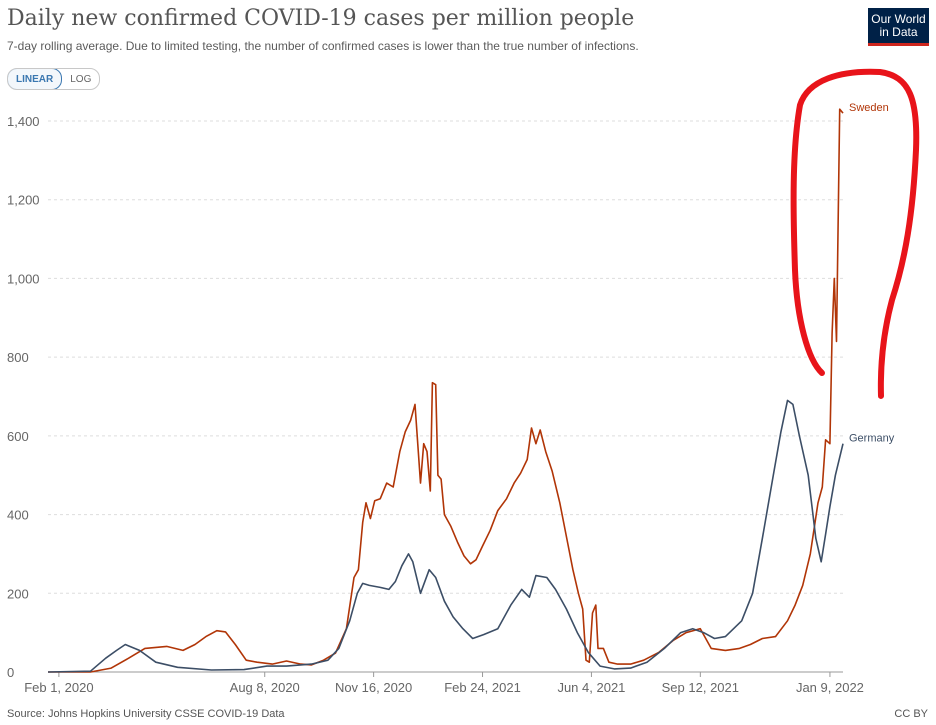  I want to click on y-axis-tick-labels: 0 200 400 600 800 1,000 1,200 1,400, so click(23, 397).